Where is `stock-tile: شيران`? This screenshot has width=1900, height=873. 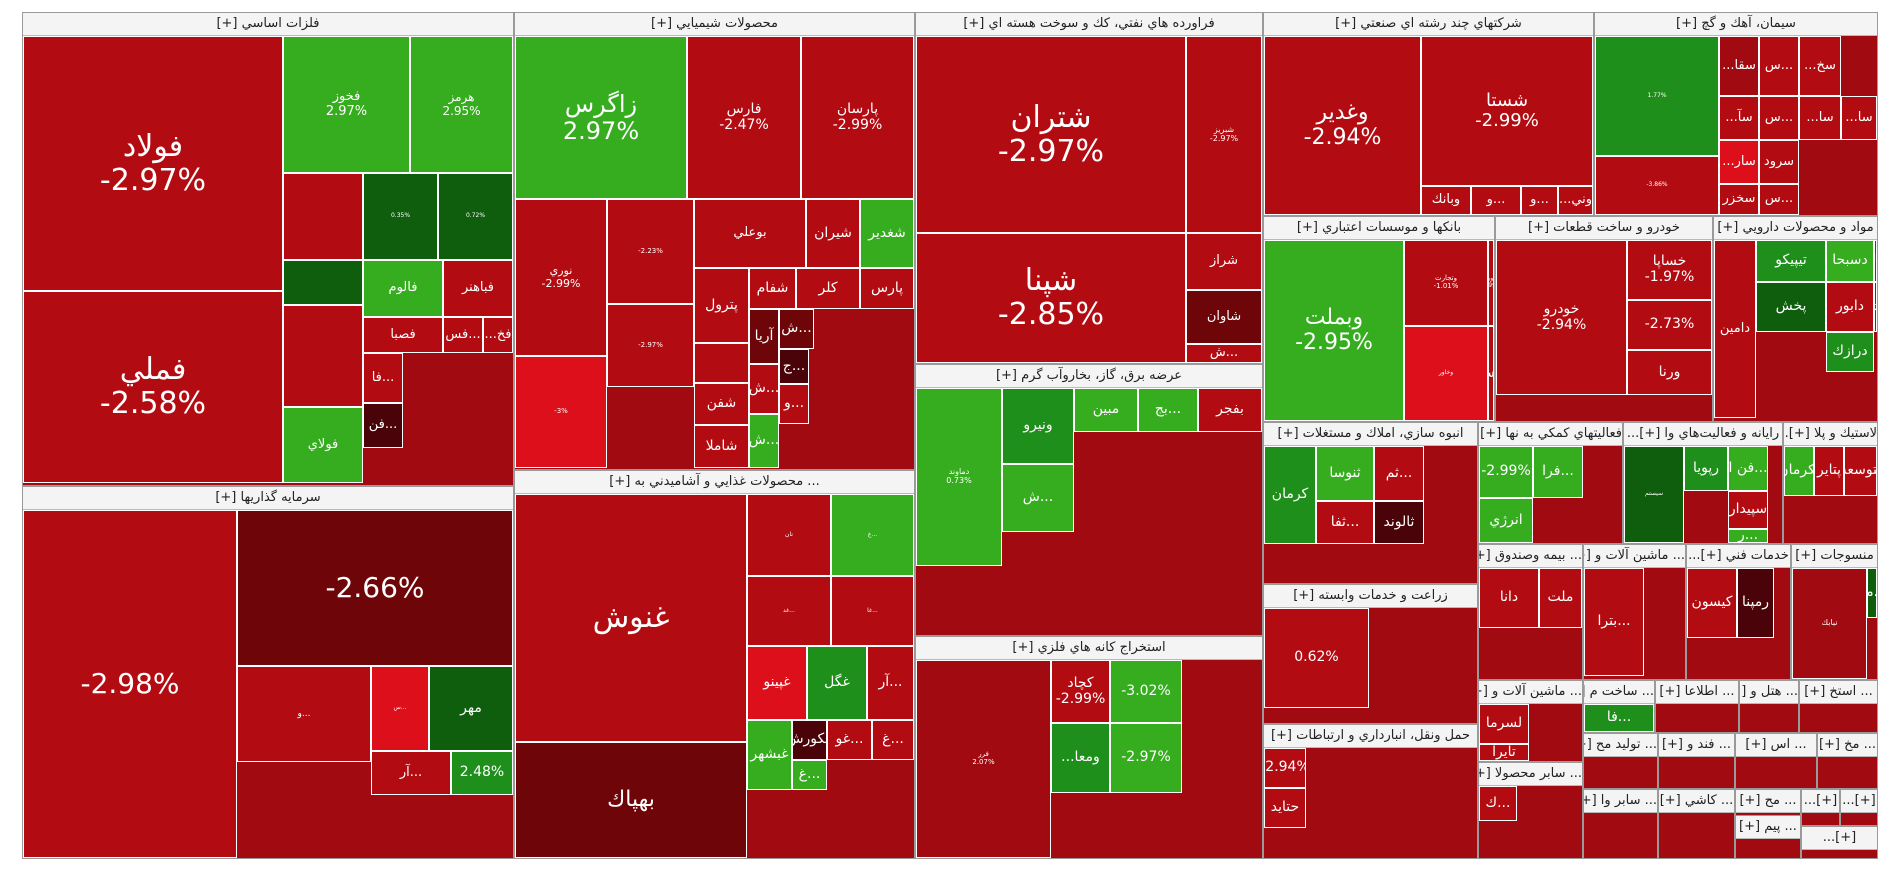
stock-tile: شيران is located at coordinates (833, 233).